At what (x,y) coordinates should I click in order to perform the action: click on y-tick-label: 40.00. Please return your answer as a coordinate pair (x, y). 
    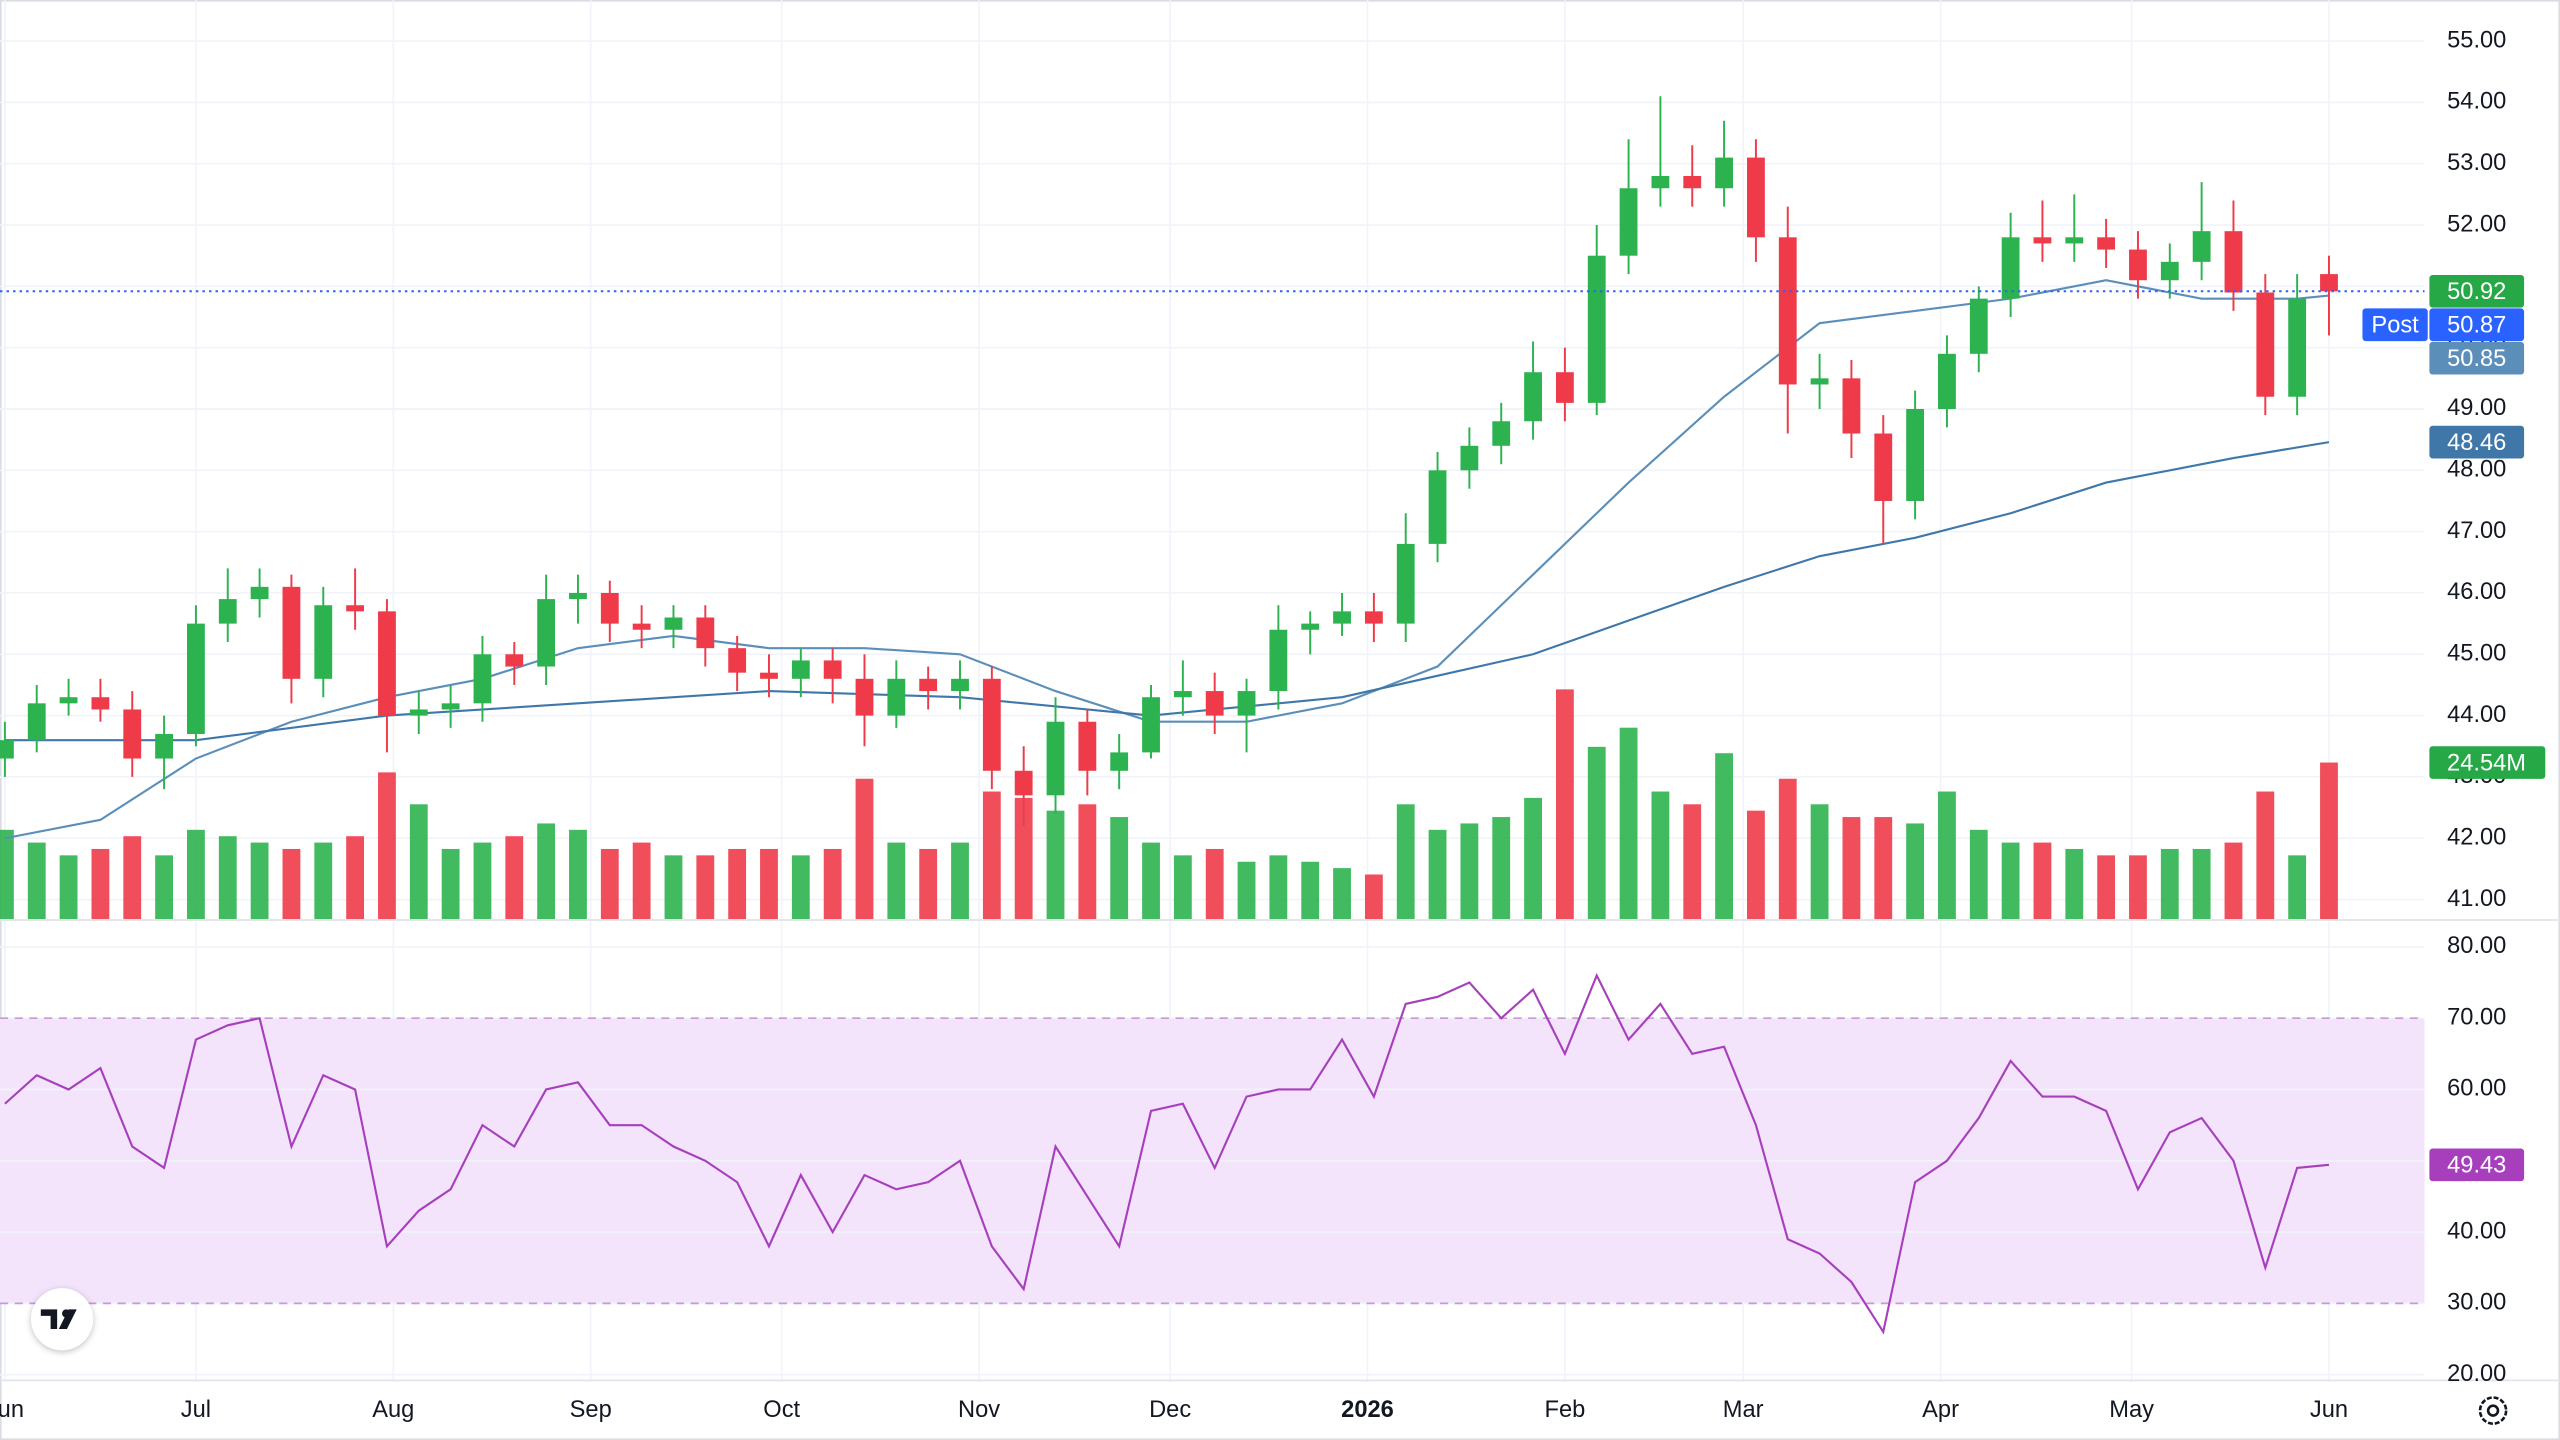
    Looking at the image, I should click on (2476, 1231).